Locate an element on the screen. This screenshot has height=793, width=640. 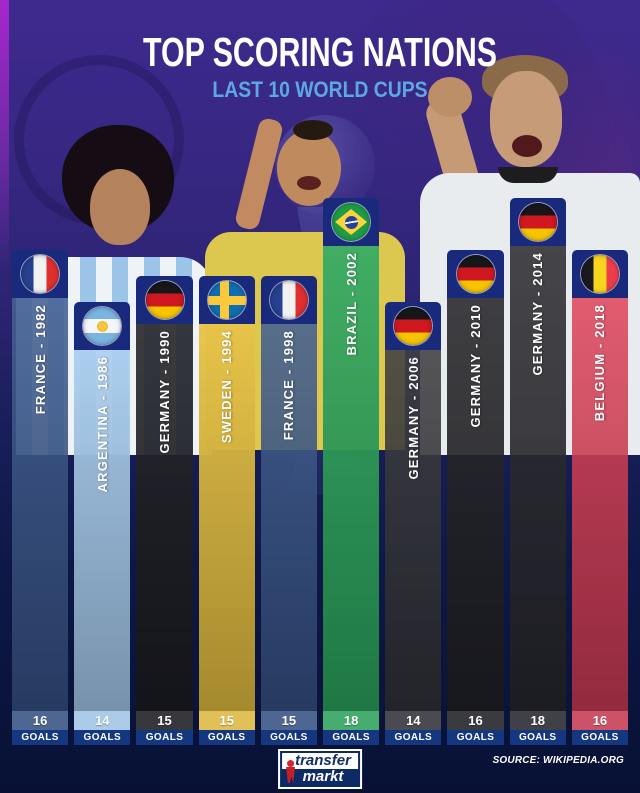
bar-column: GERMANY - 2010 16 GOALS is located at coordinates (475, 497).